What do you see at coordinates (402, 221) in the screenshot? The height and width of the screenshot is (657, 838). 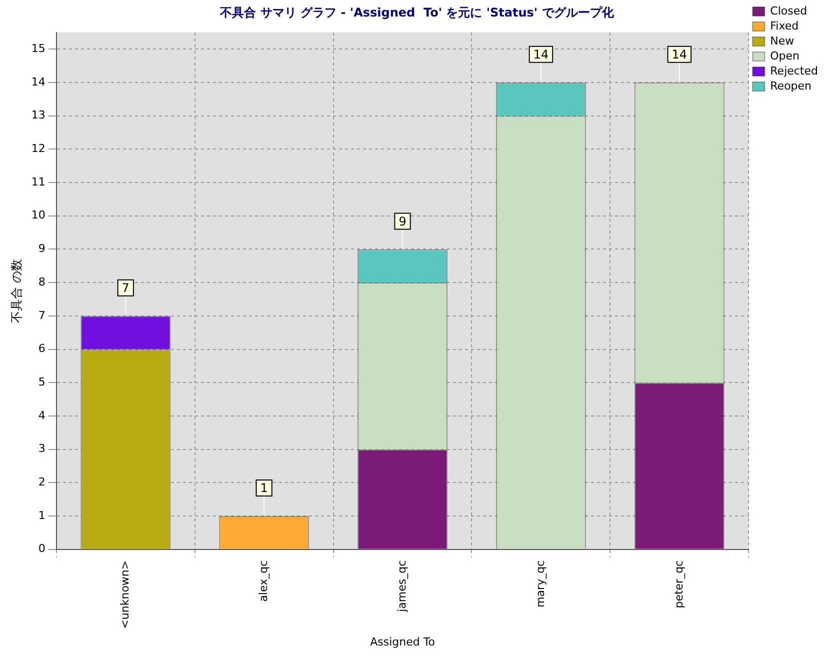 I see `total-label: 9` at bounding box center [402, 221].